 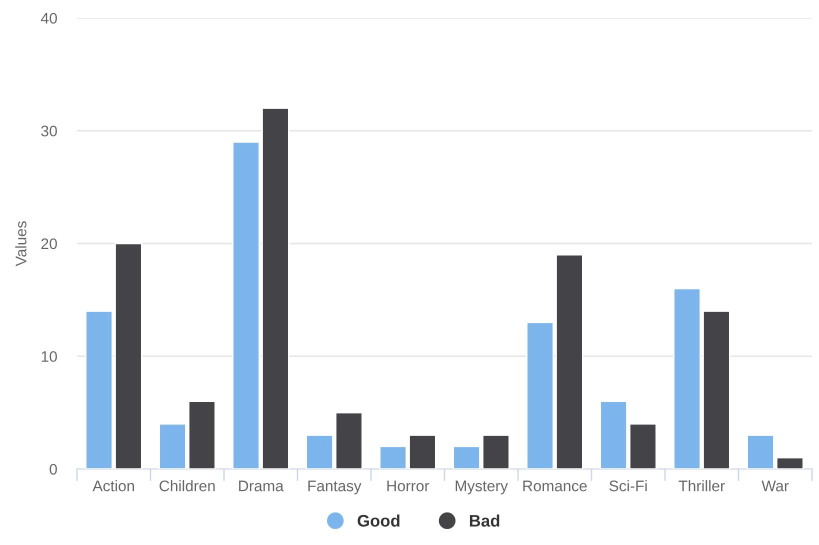 What do you see at coordinates (261, 486) in the screenshot?
I see `x-tick-label: Drama` at bounding box center [261, 486].